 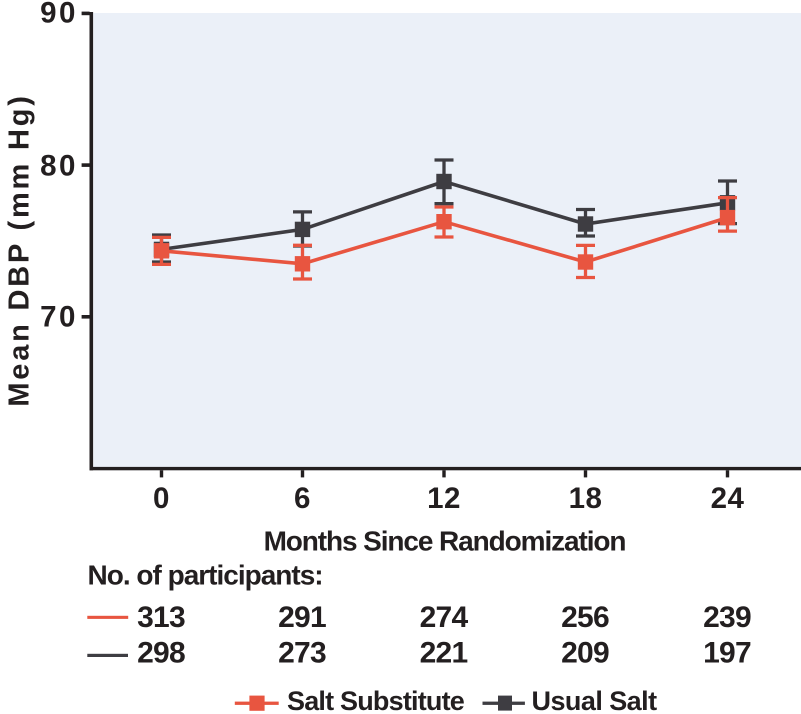 What do you see at coordinates (302, 617) in the screenshot?
I see `svg-text: 291` at bounding box center [302, 617].